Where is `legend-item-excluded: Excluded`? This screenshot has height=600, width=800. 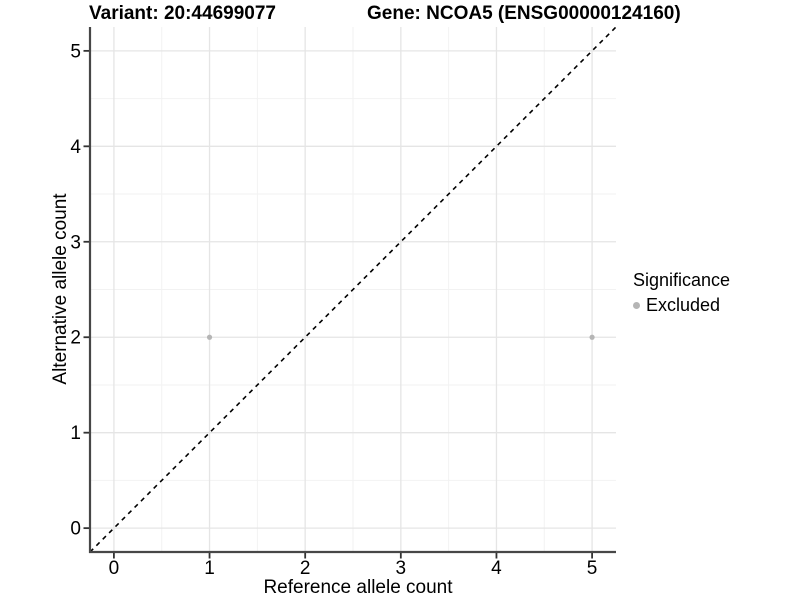
legend-item-excluded: Excluded is located at coordinates (681, 305).